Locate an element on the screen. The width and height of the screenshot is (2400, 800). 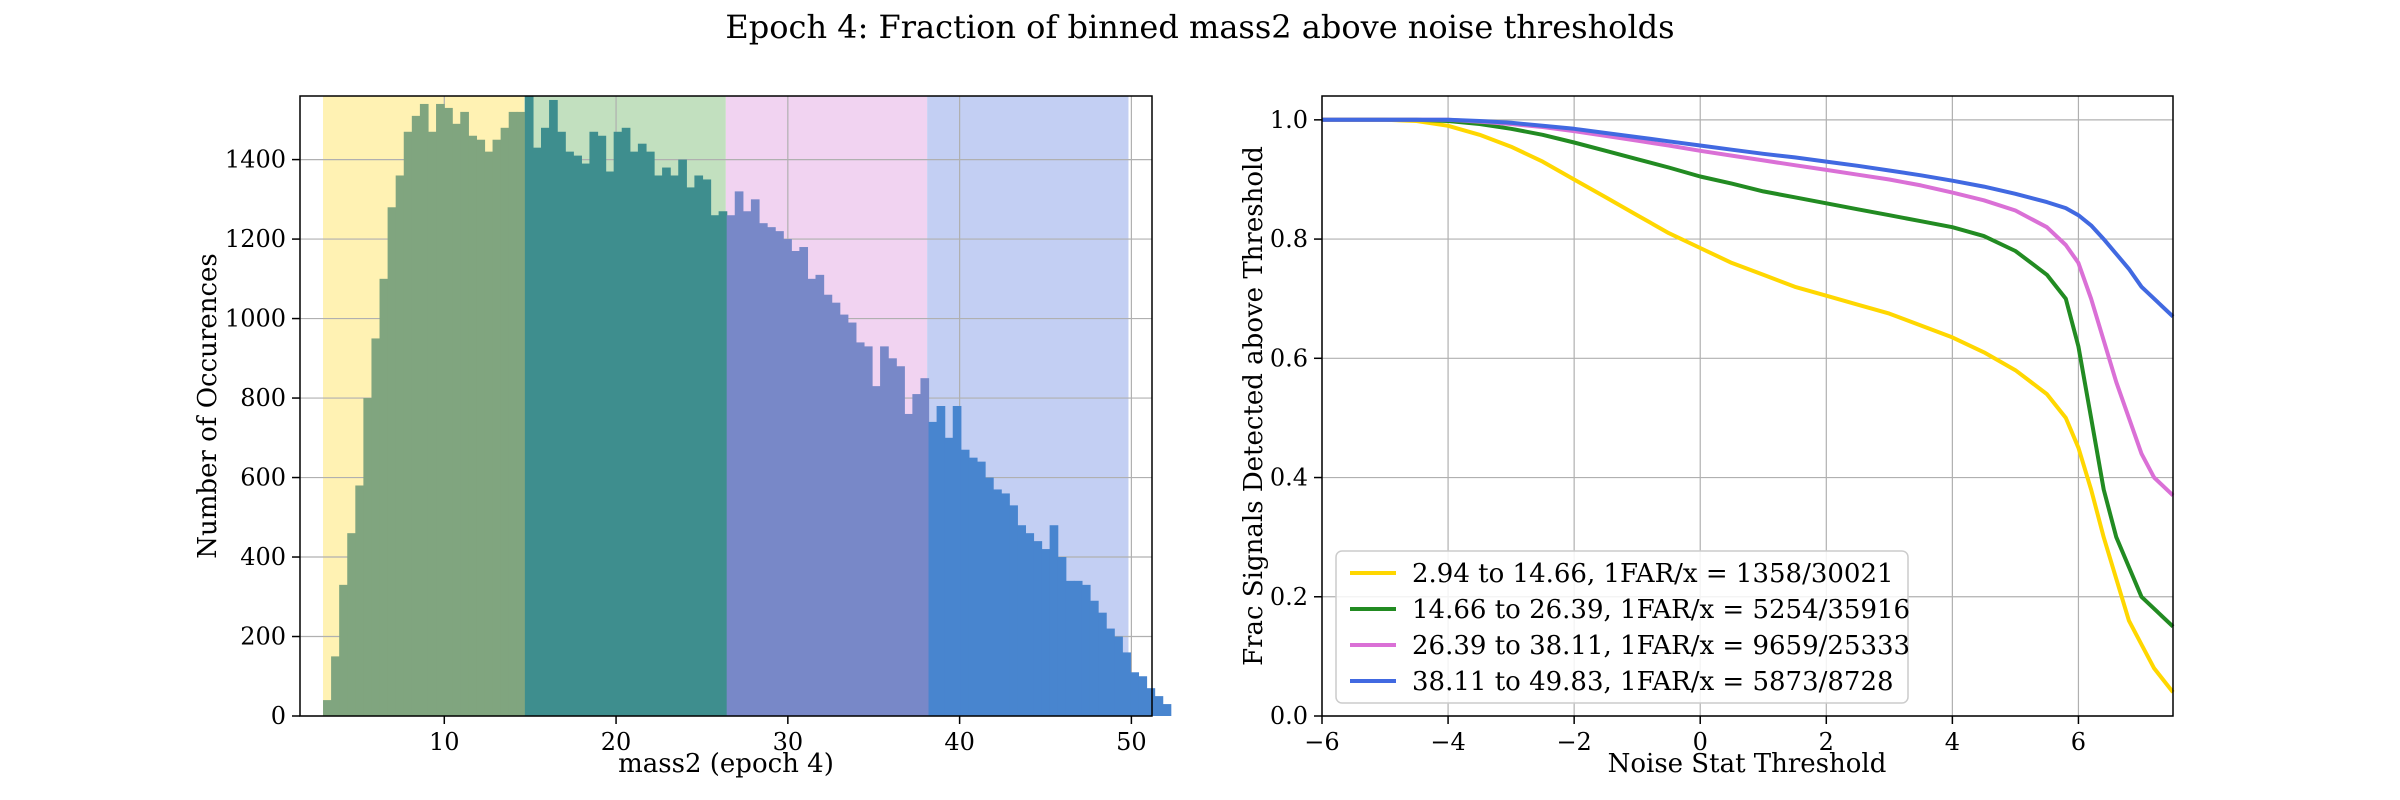
y-tick-label: 0.6 is located at coordinates (1289, 358).